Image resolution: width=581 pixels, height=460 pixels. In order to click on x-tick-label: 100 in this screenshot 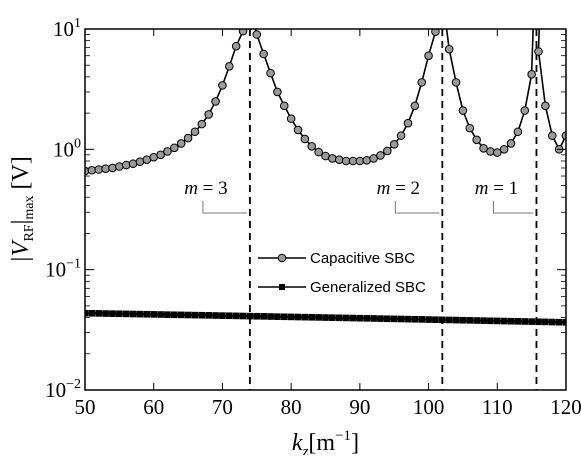, I will do `click(429, 407)`.